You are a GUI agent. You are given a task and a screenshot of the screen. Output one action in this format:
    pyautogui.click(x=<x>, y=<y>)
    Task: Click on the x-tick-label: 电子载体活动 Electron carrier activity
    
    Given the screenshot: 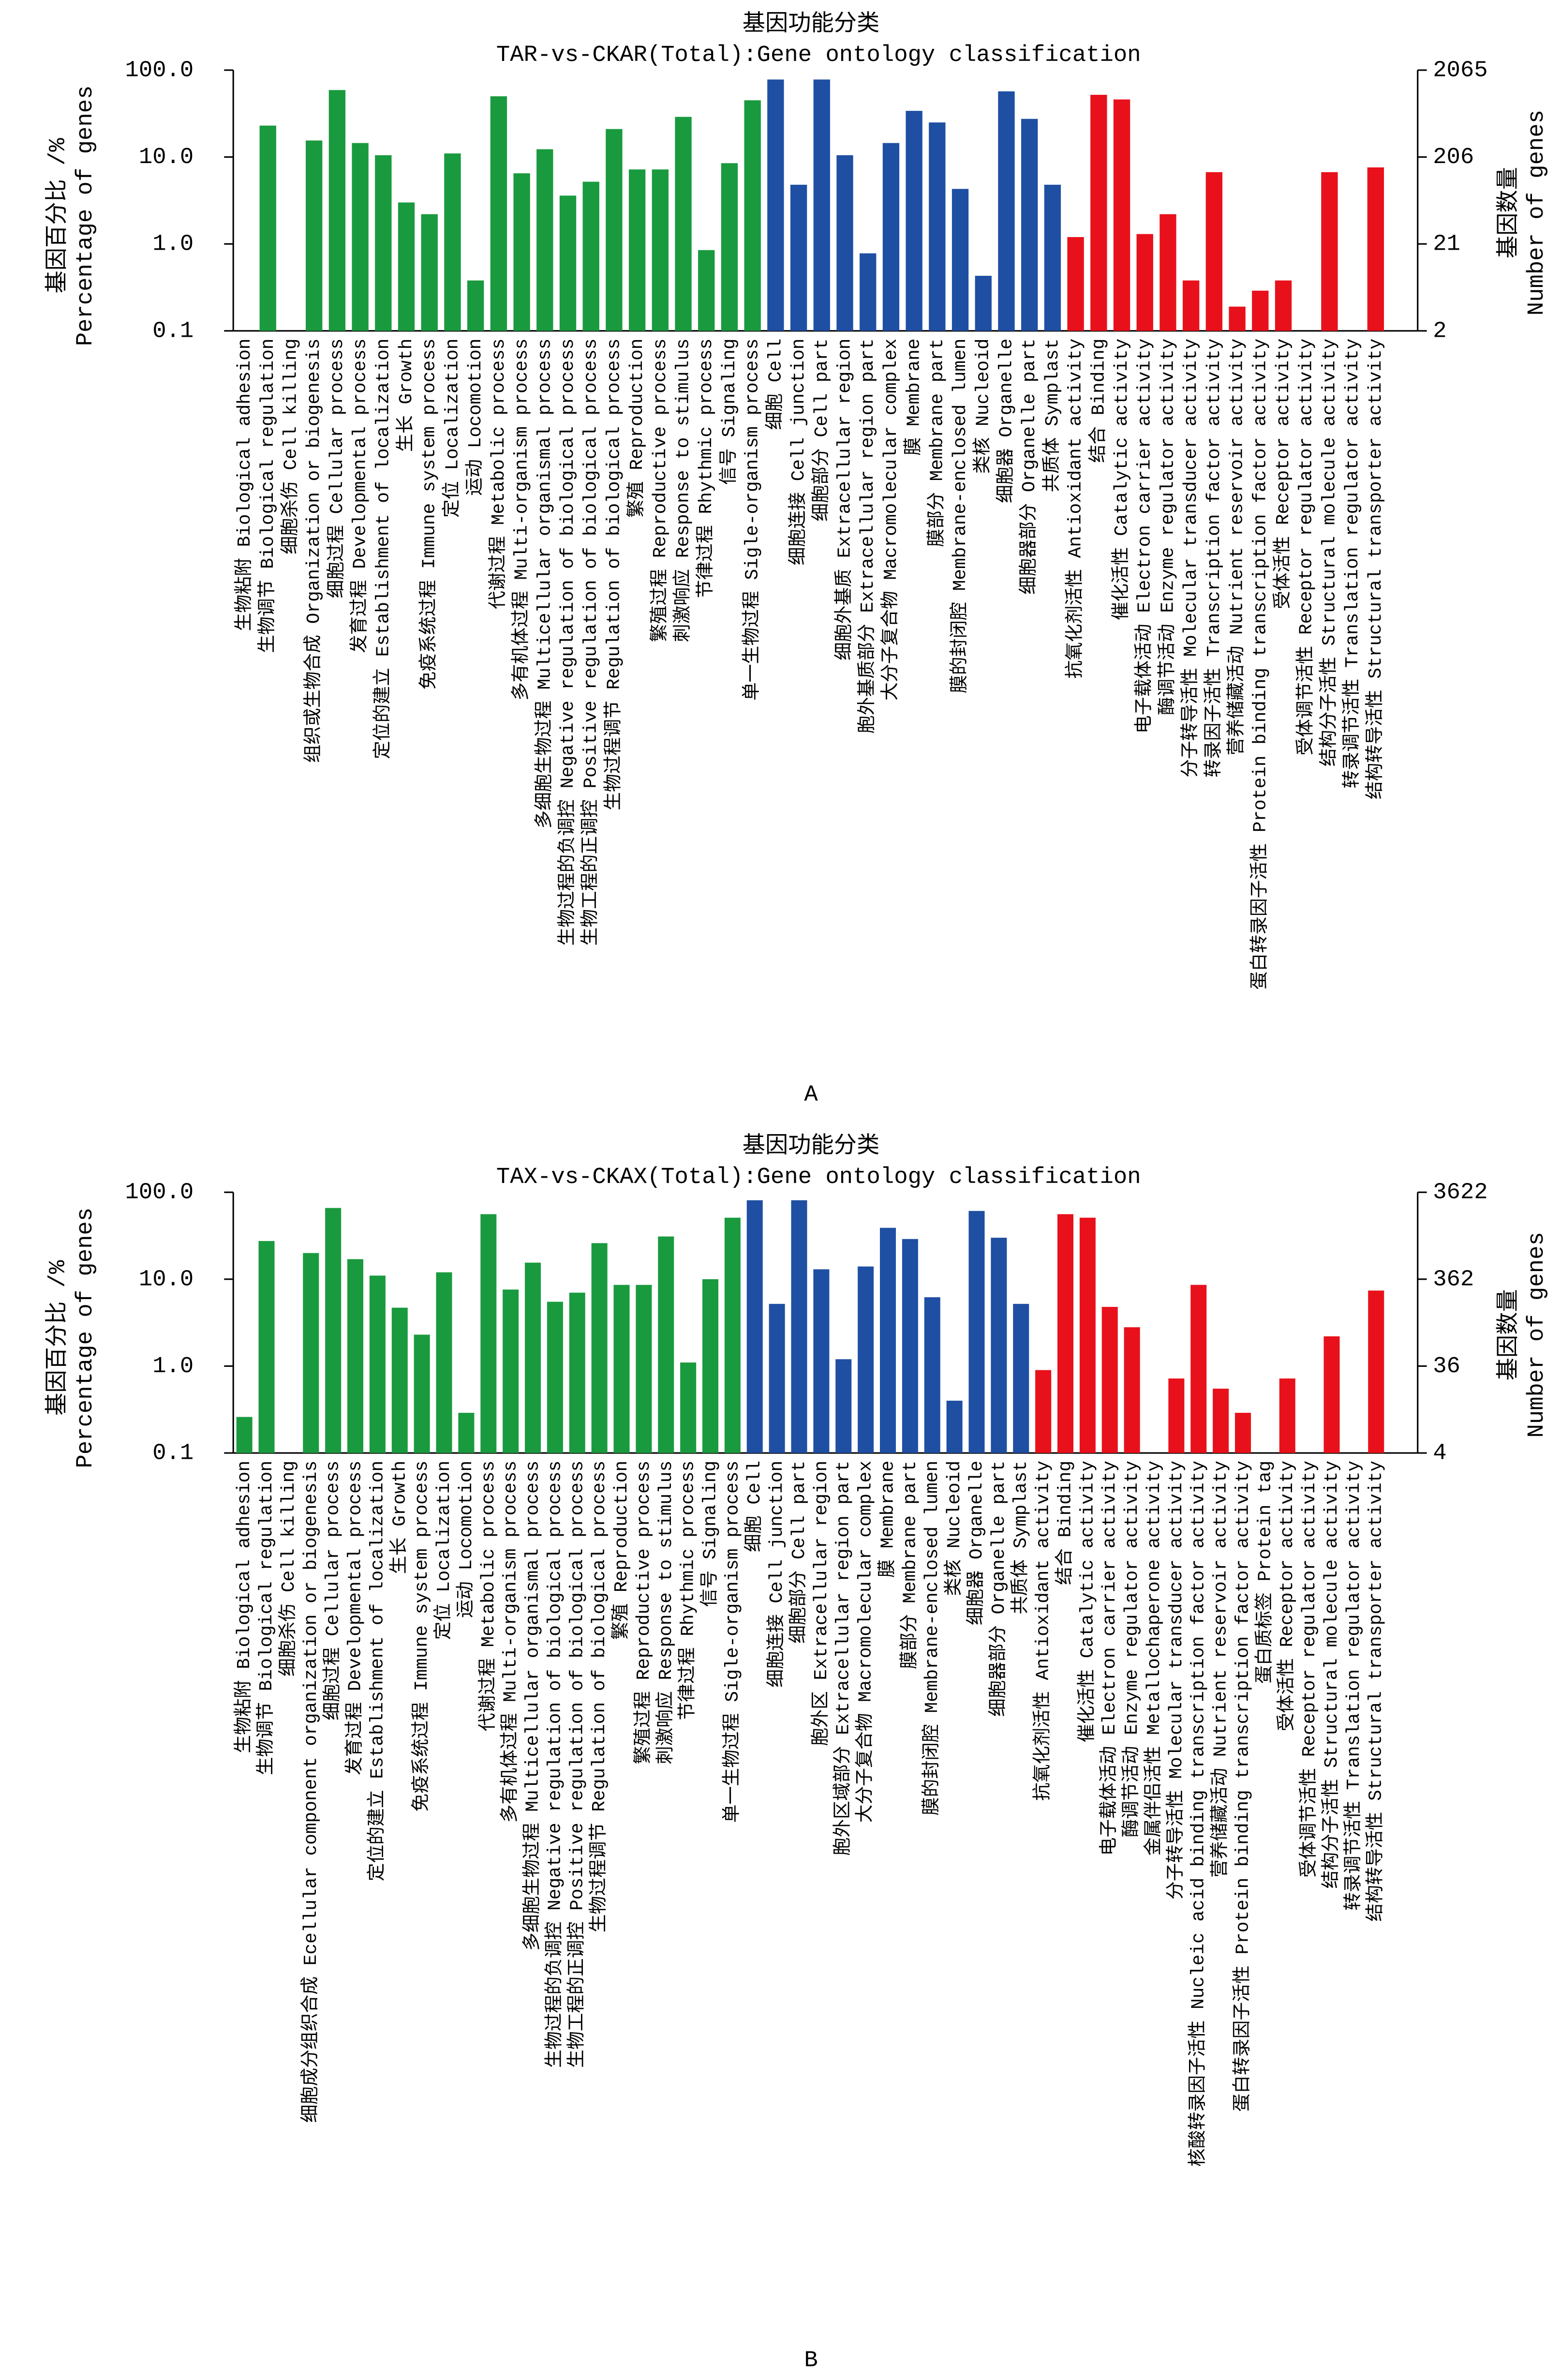 What is the action you would take?
    pyautogui.click(x=1109, y=1659)
    